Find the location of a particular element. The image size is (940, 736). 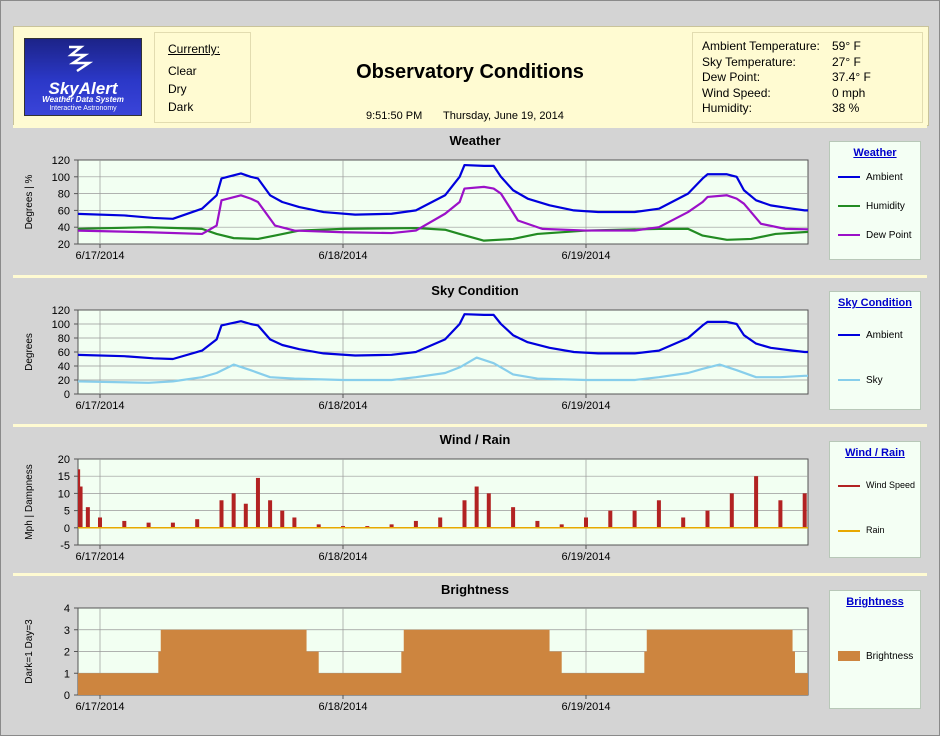

legend-title: Wind / Rain is located at coordinates (875, 453).